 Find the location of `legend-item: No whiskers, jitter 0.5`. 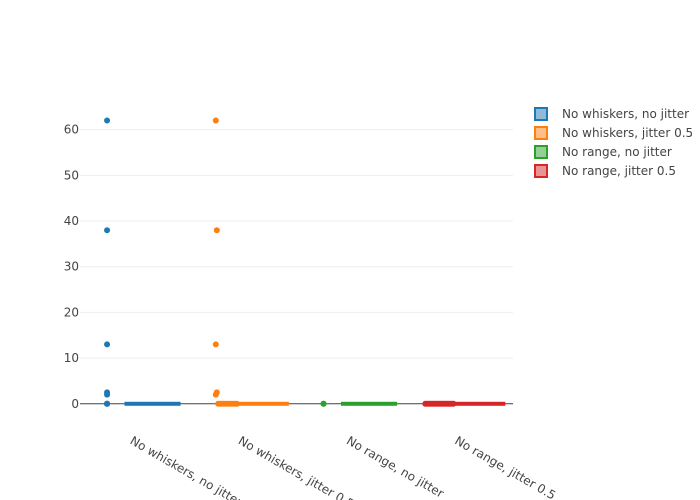

legend-item: No whiskers, jitter 0.5 is located at coordinates (613, 133).